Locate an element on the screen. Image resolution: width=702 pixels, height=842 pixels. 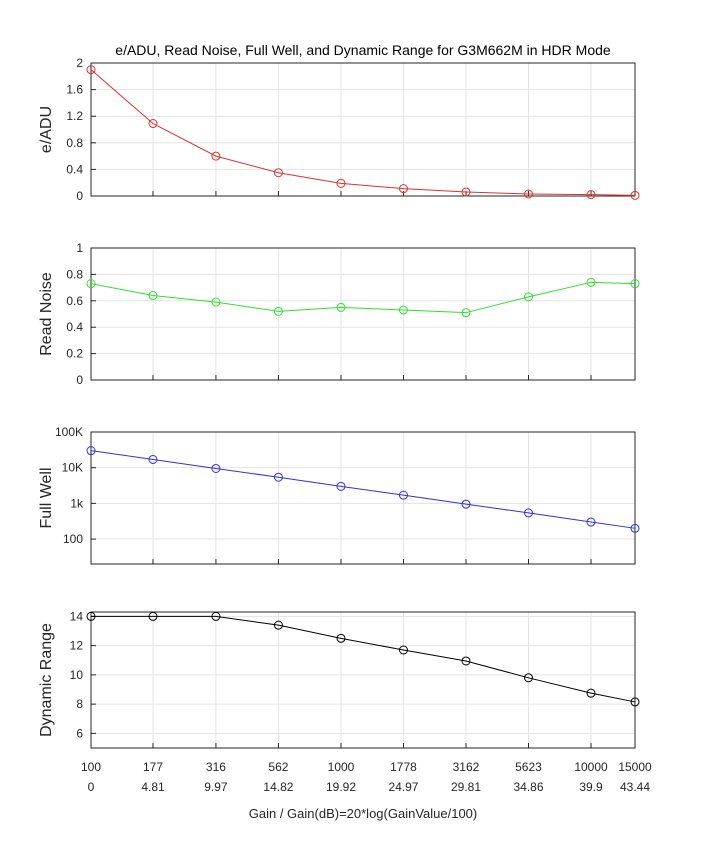
x-tick-label: 562 is located at coordinates (278, 767).